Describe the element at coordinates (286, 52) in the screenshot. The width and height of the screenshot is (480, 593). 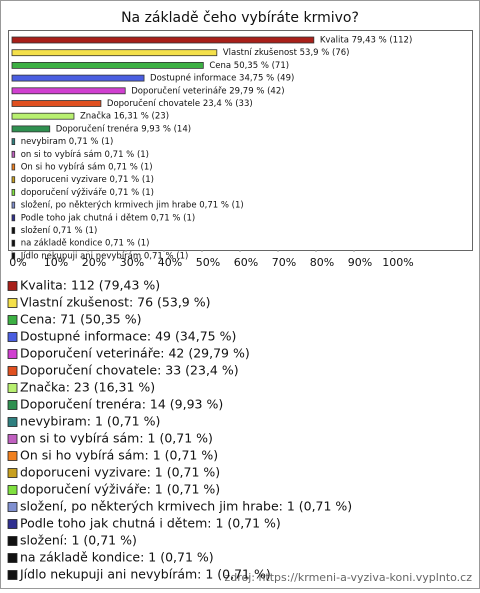
I see `bar-label: Vlastní zkušenost 53,9 % (76)` at that location.